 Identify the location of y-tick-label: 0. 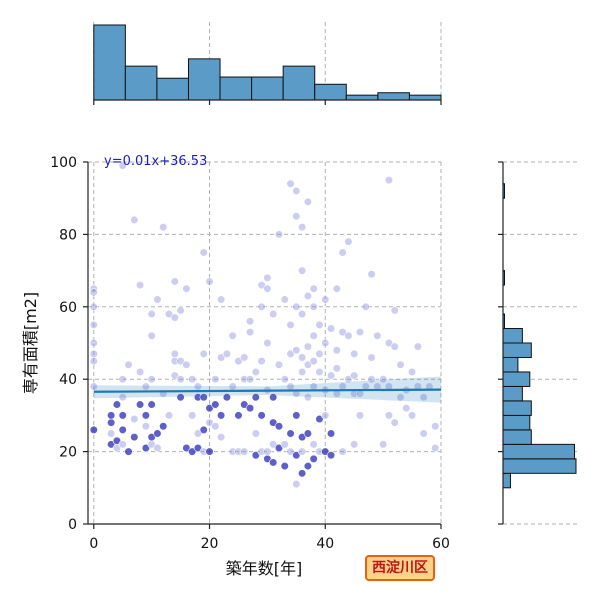
(72, 525).